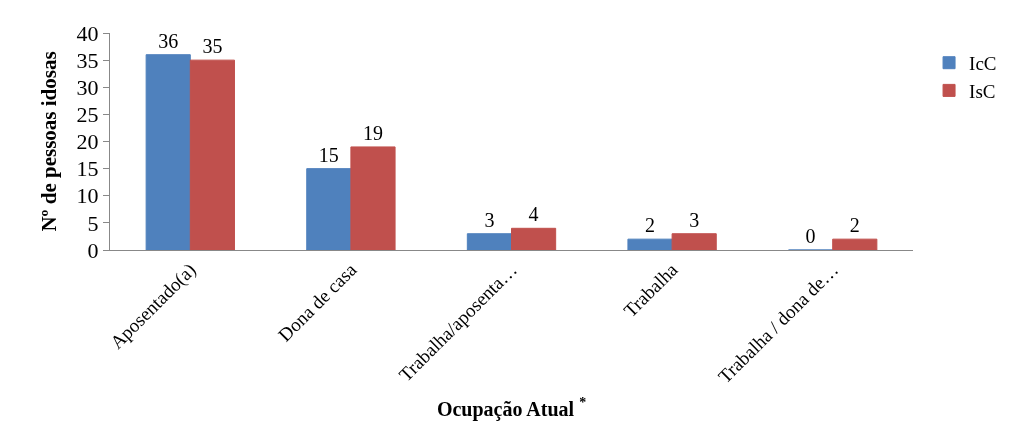 This screenshot has width=1014, height=428. Describe the element at coordinates (168, 40) in the screenshot. I see `data-label: 36` at that location.